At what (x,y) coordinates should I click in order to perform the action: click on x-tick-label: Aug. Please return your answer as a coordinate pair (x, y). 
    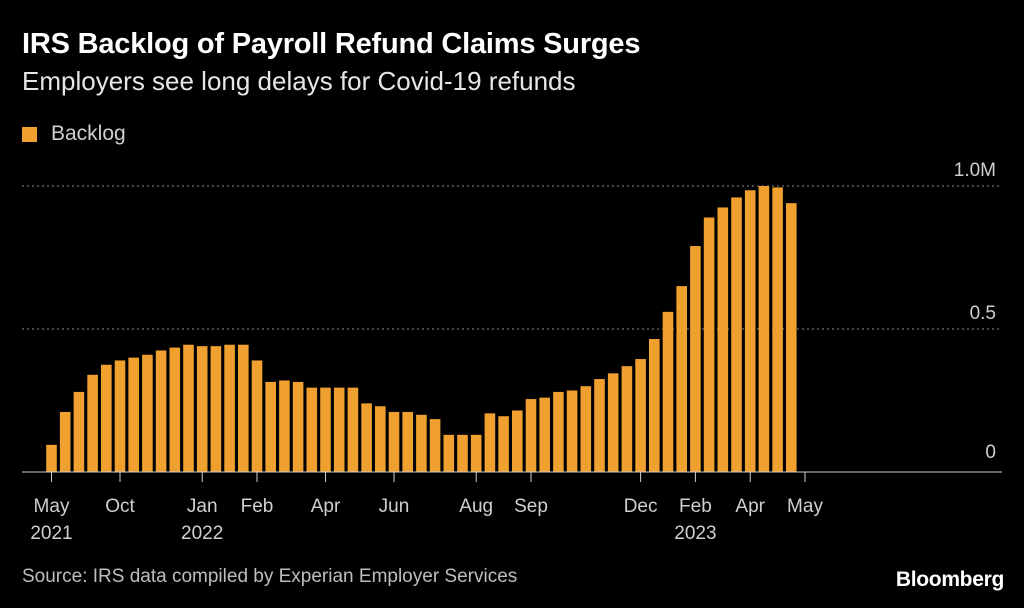
    Looking at the image, I should click on (476, 506).